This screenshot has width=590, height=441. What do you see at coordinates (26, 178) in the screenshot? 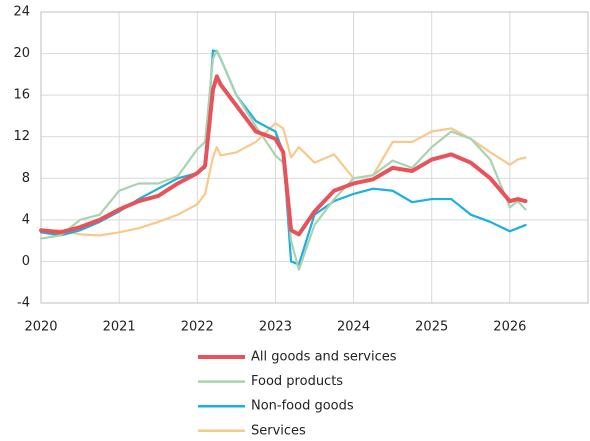
I see `y-tick-label: 8` at bounding box center [26, 178].